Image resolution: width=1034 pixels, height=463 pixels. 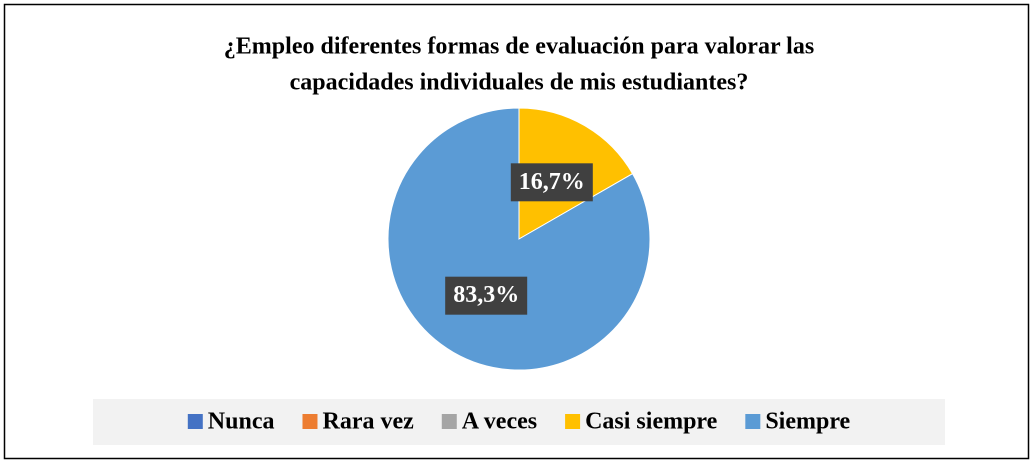 I want to click on legend-label: Siempre, so click(x=807, y=422).